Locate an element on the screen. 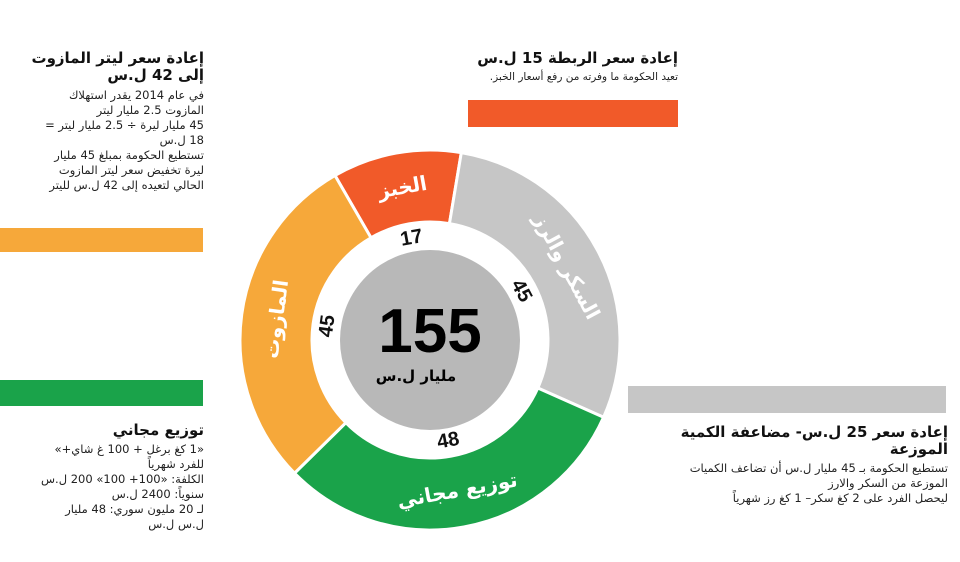  sugar-title: إعادة سعر 25 ل.س- مضاعفة الكمية الموزعة is located at coordinates (814, 440).